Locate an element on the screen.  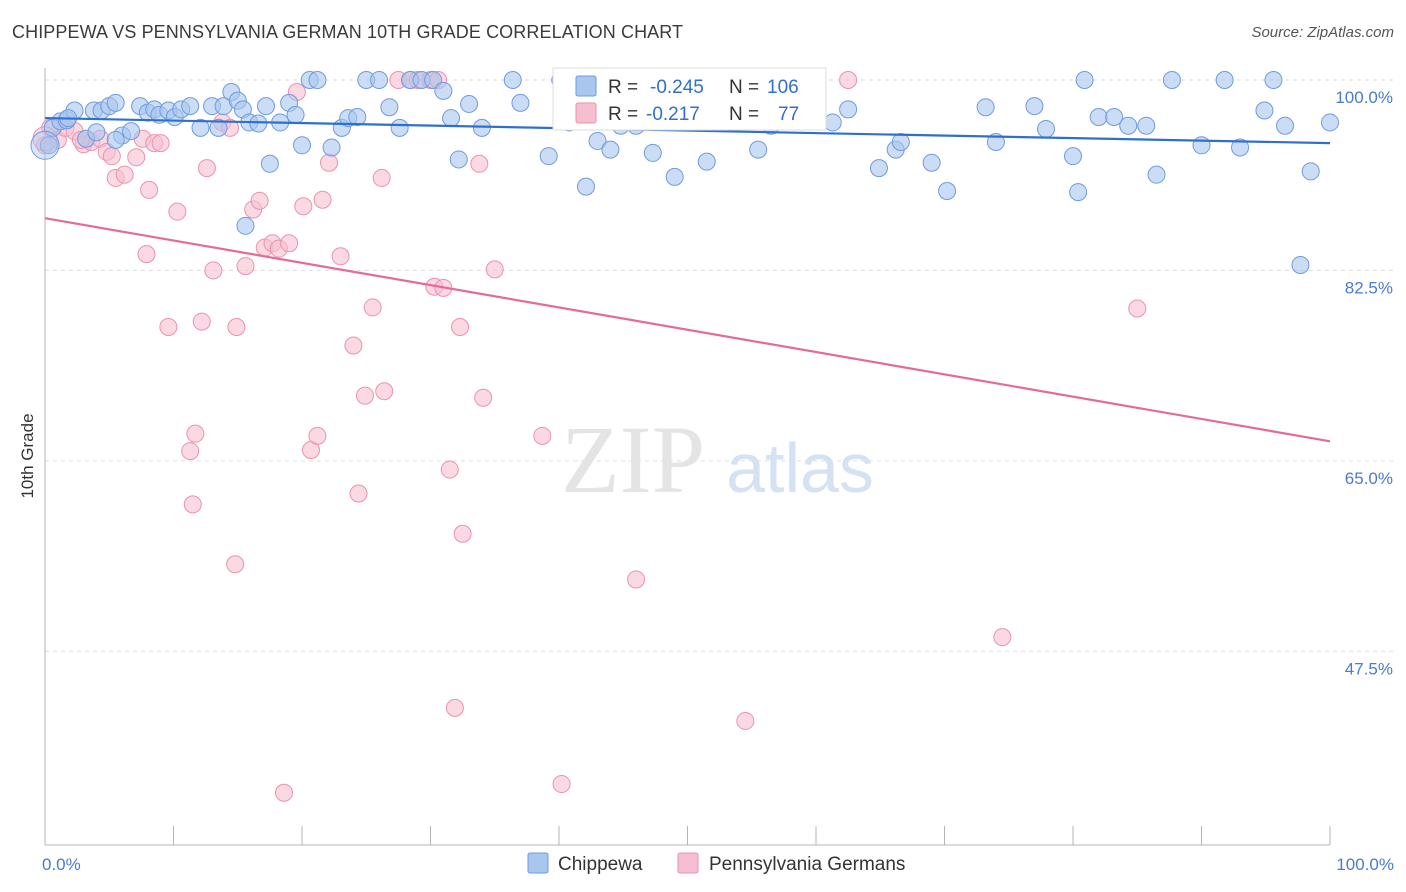
legend-swatch-pennsylvania-germans is located at coordinates (586, 113).